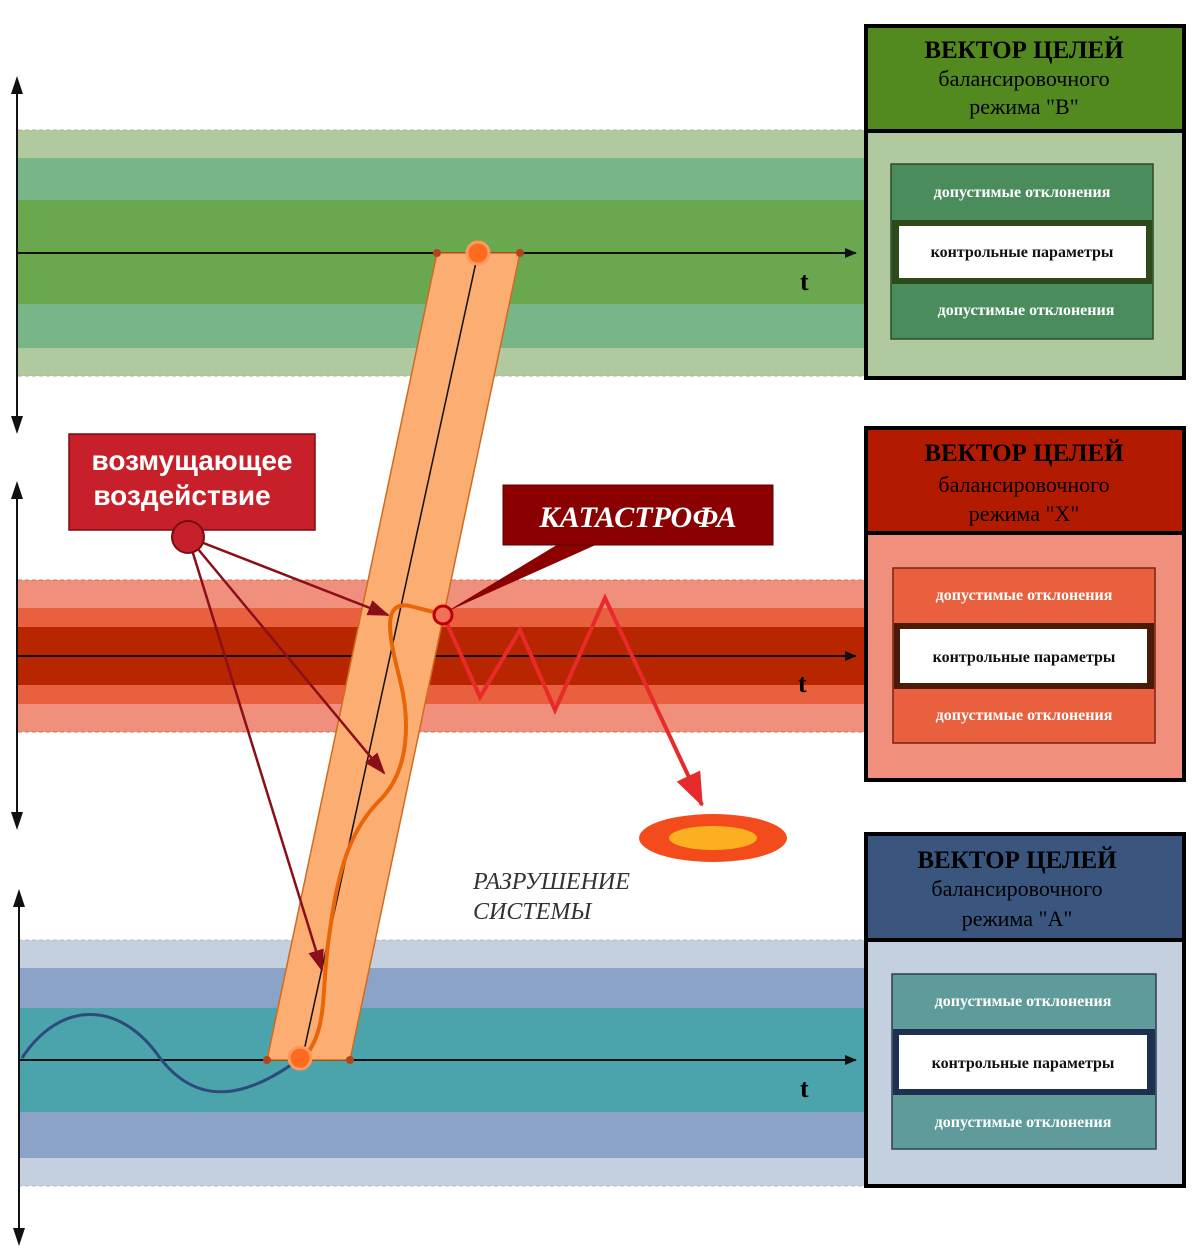 The height and width of the screenshot is (1254, 1200). I want to click on goal-box-a-line3: режима "А", so click(1017, 918).